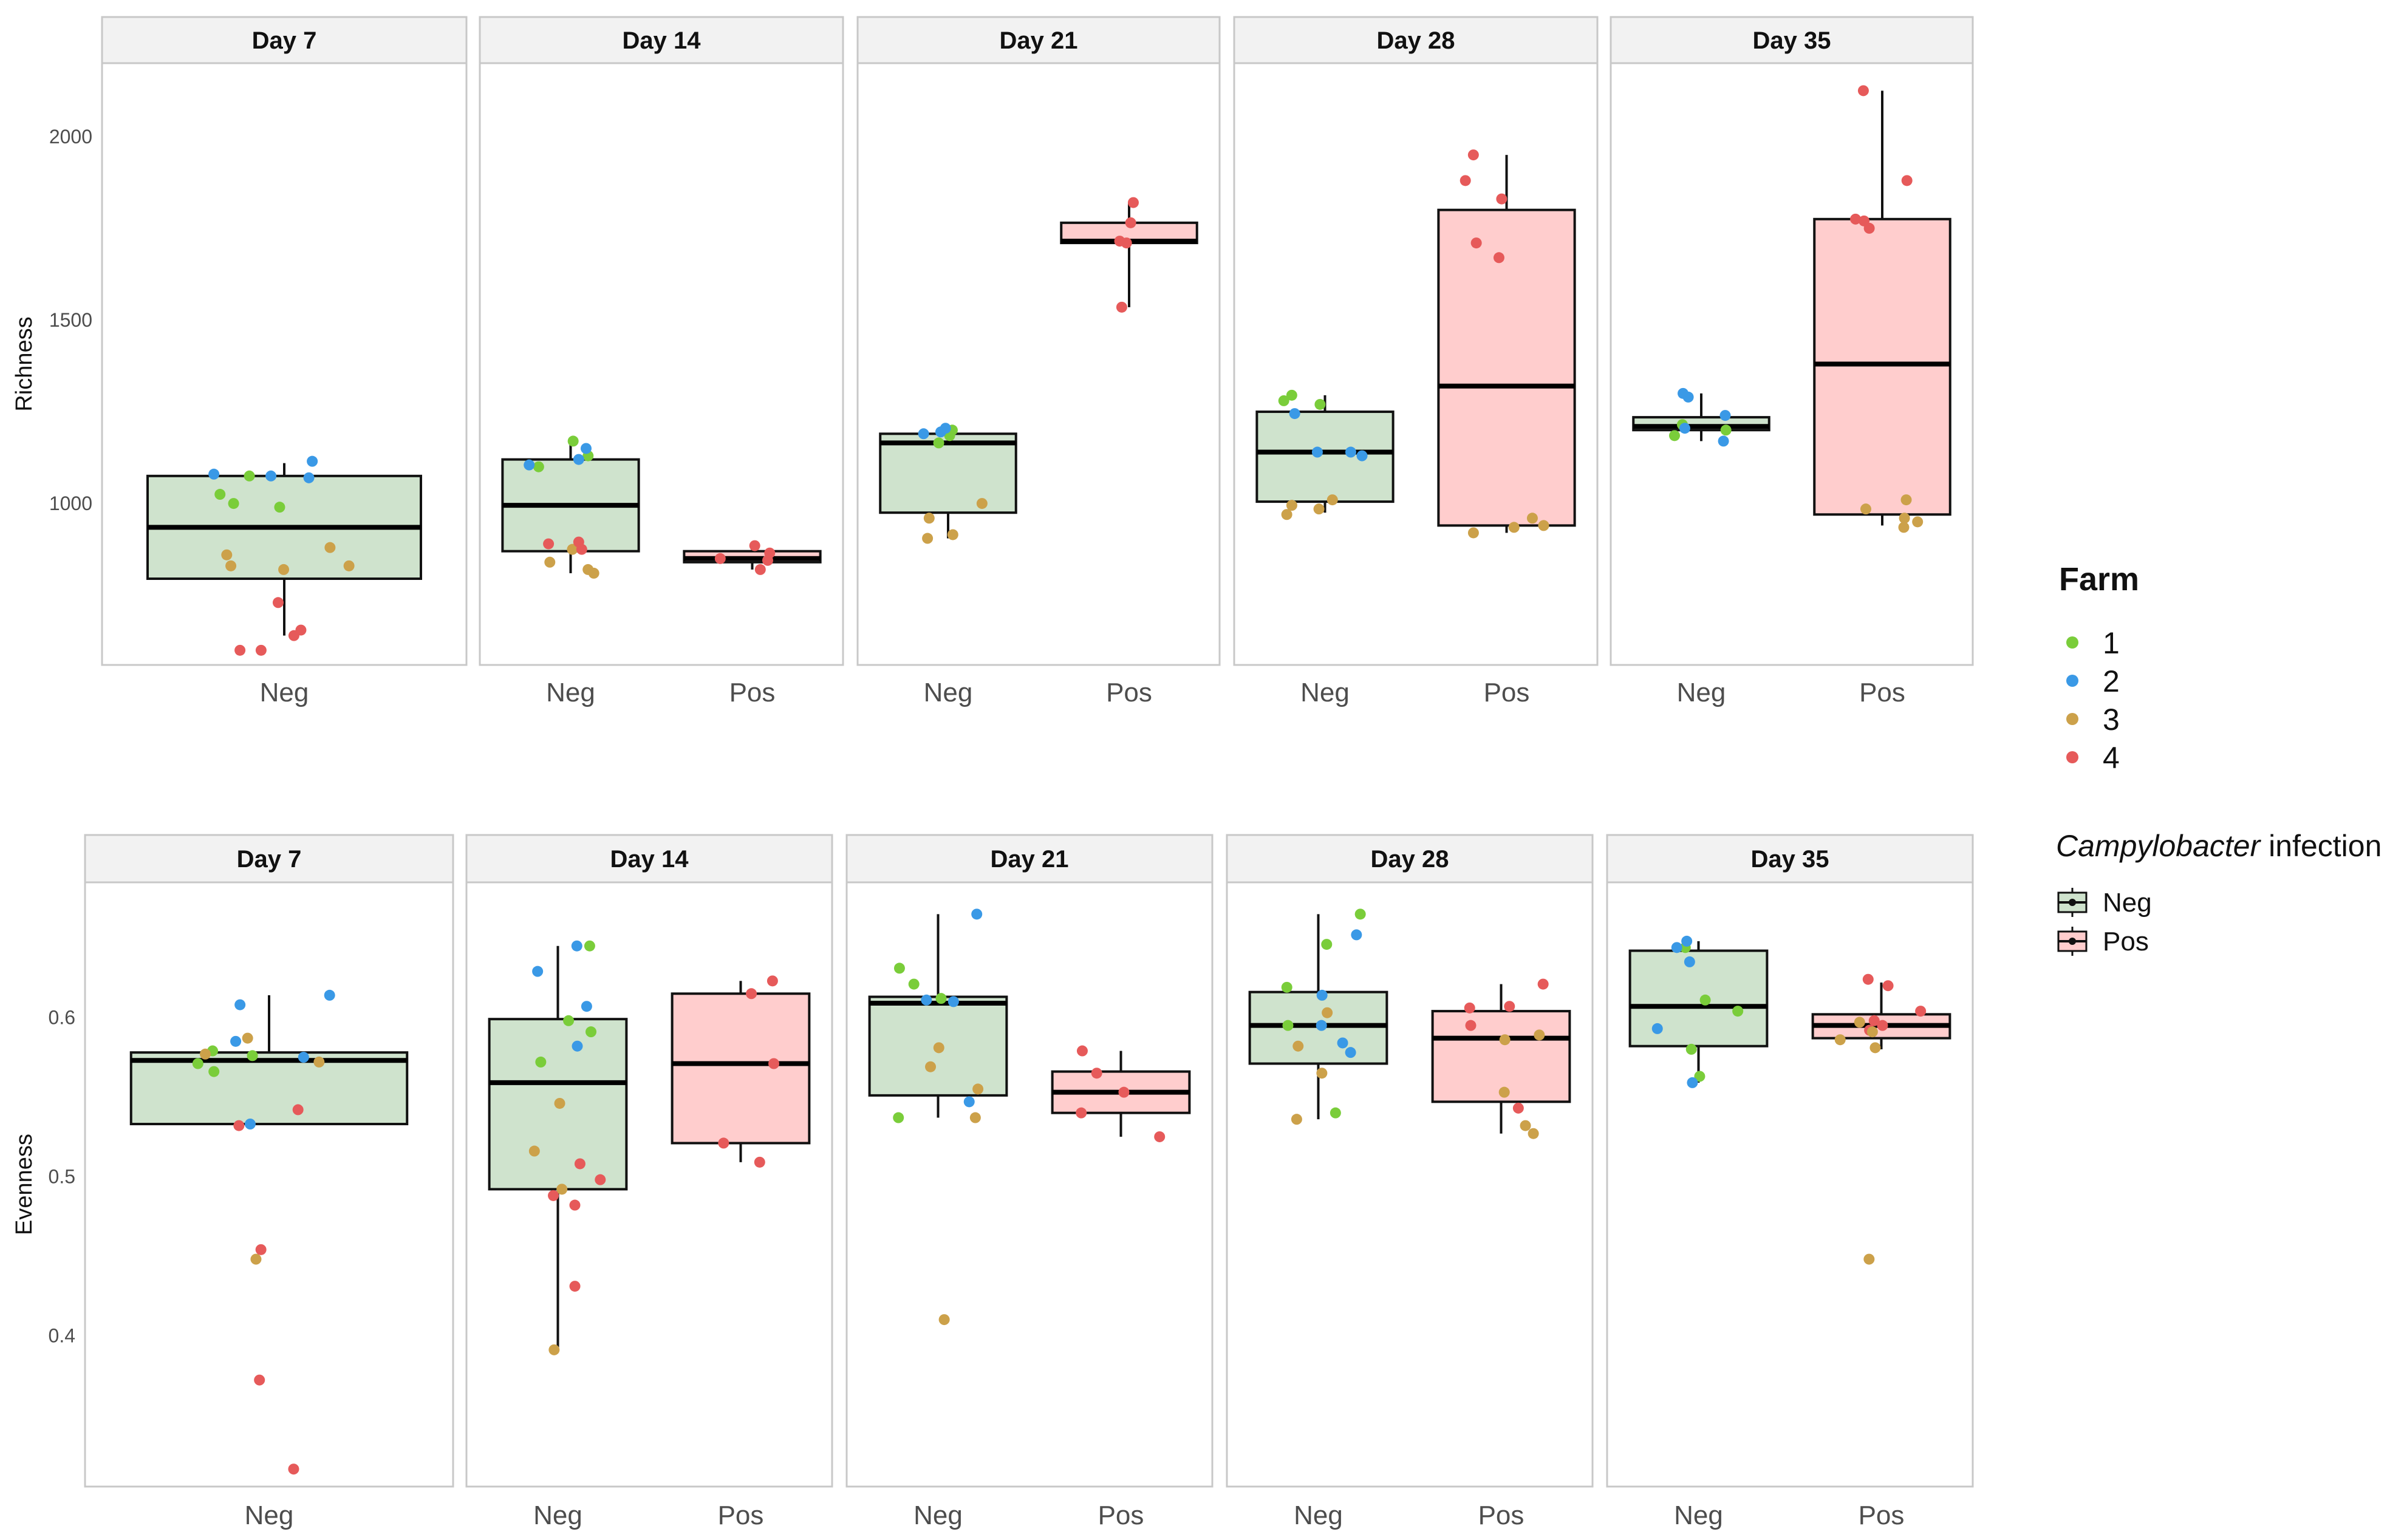 Image resolution: width=2407 pixels, height=1540 pixels. What do you see at coordinates (1039, 41) in the screenshot?
I see `facet-label: Day 21` at bounding box center [1039, 41].